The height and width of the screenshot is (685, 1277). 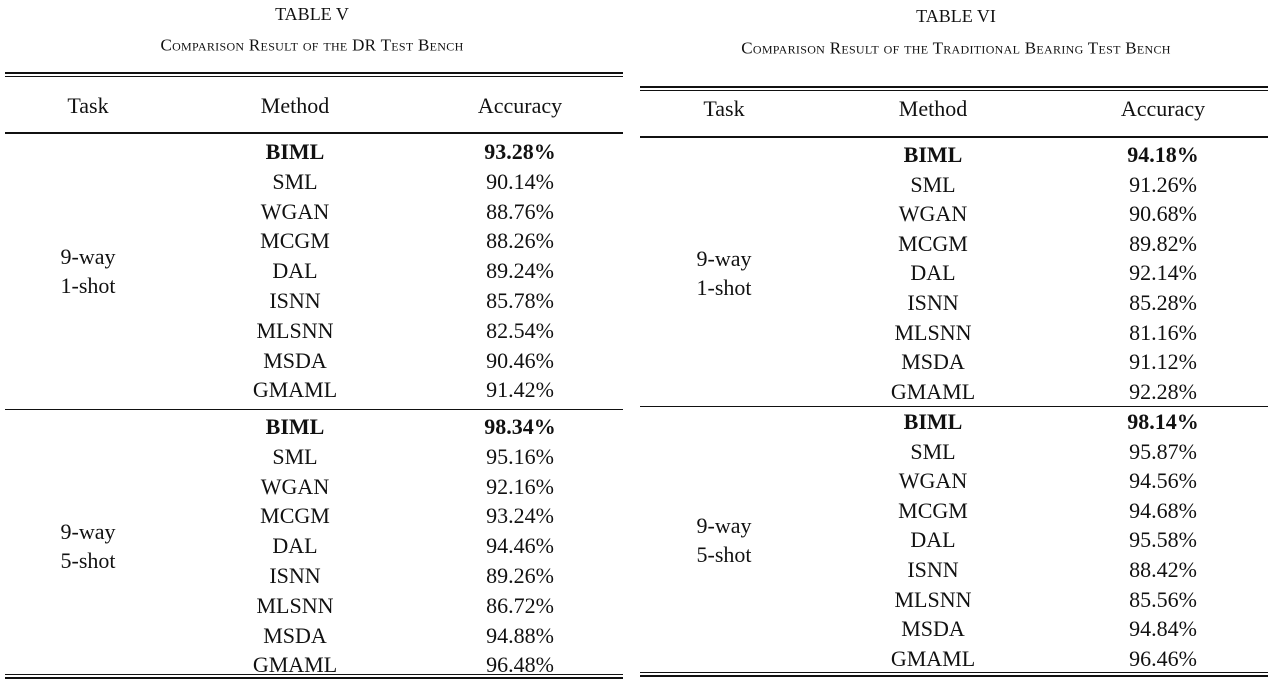 What do you see at coordinates (1163, 273) in the screenshot?
I see `accuracy-cell: 92.14%` at bounding box center [1163, 273].